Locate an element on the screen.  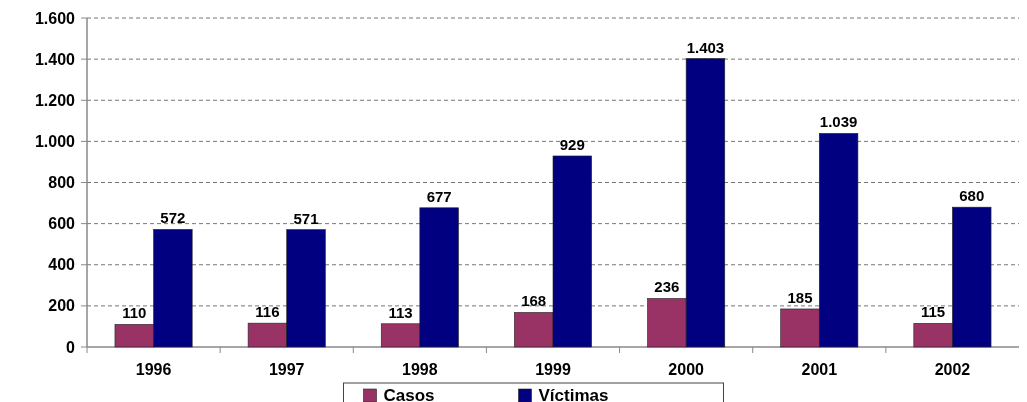
data-label: 185 is located at coordinates (800, 297).